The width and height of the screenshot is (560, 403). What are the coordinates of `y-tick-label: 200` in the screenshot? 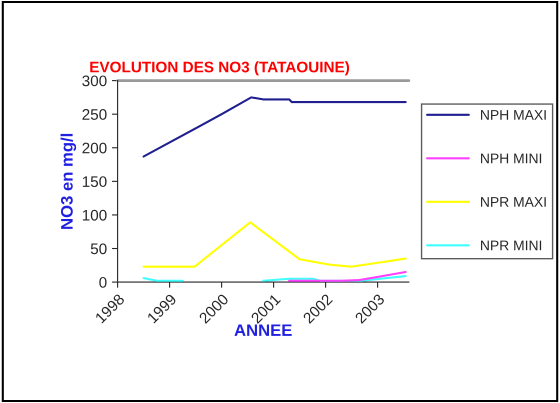 It's located at (94, 148).